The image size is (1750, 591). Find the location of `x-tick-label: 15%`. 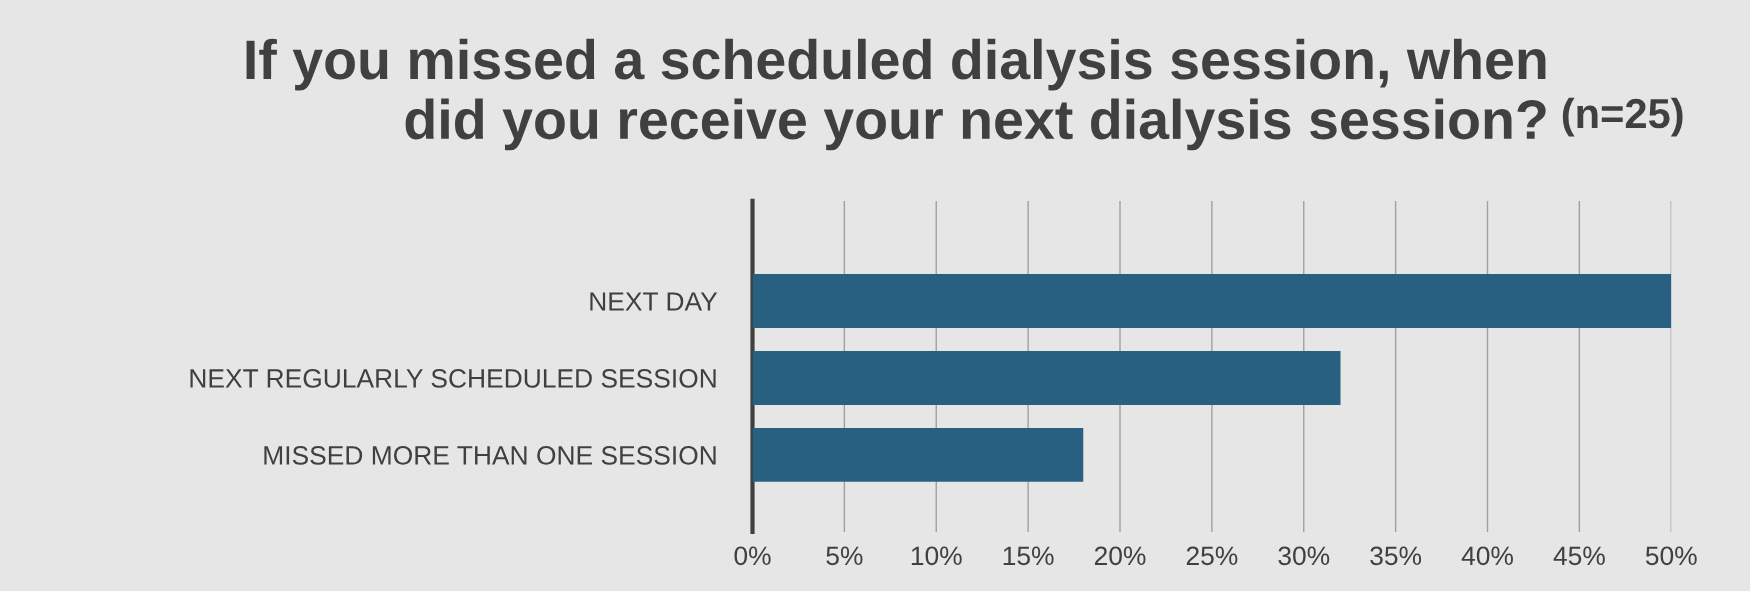

x-tick-label: 15% is located at coordinates (1028, 556).